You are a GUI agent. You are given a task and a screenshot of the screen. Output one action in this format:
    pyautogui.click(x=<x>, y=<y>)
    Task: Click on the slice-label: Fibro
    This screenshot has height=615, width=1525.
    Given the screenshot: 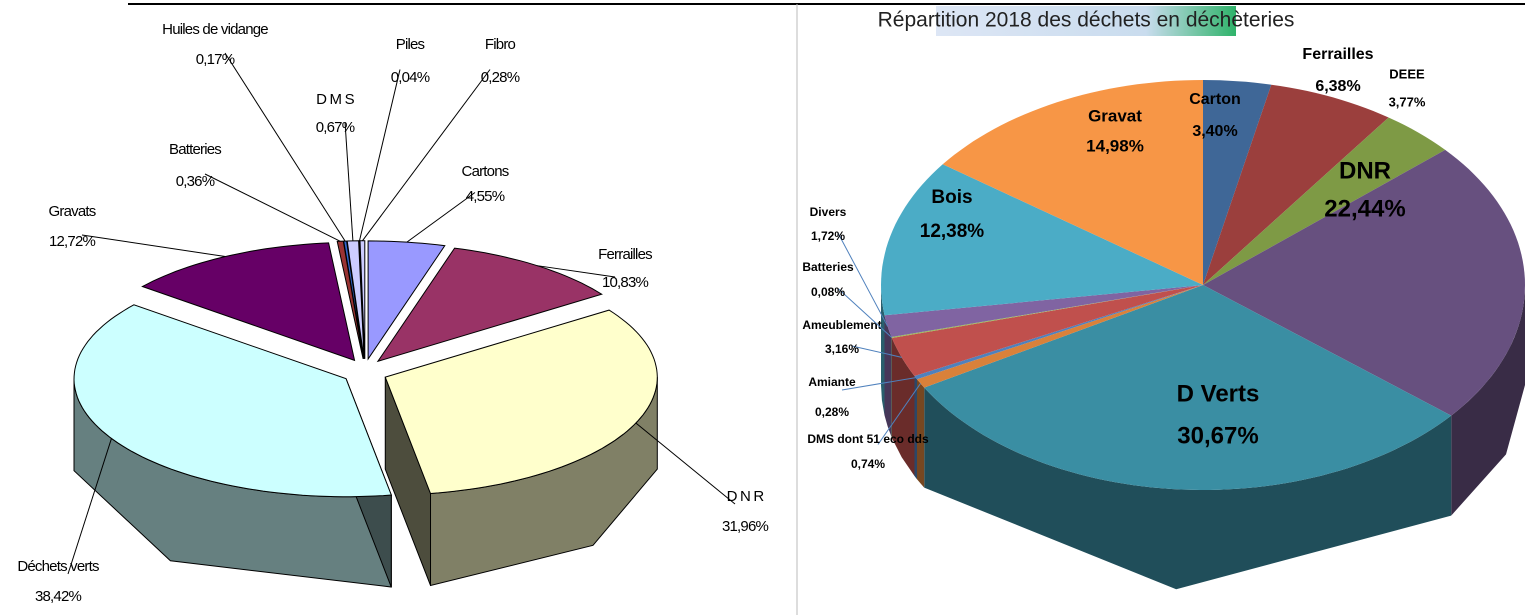 What is the action you would take?
    pyautogui.click(x=500, y=44)
    